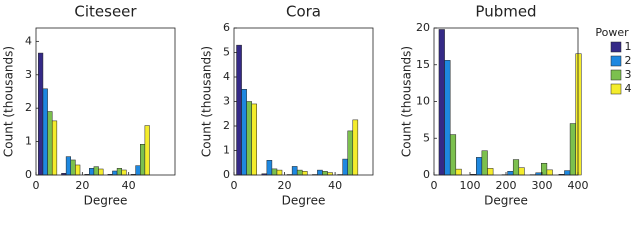  I want to click on y-tick-label: 6, so click(226, 27).